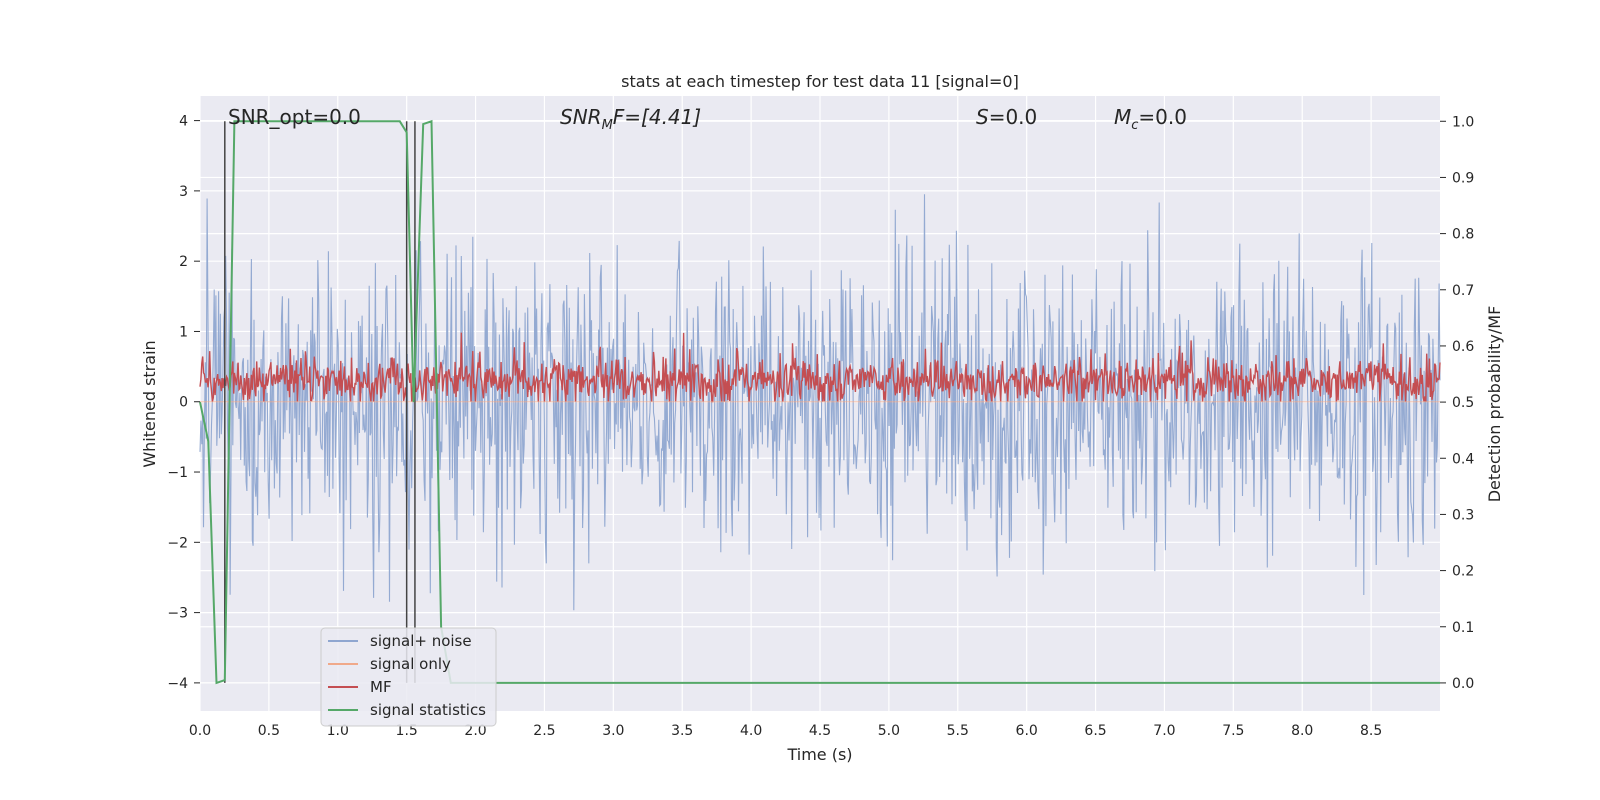  Describe the element at coordinates (1463, 684) in the screenshot. I see `y2-tick-label: 0.0` at that location.